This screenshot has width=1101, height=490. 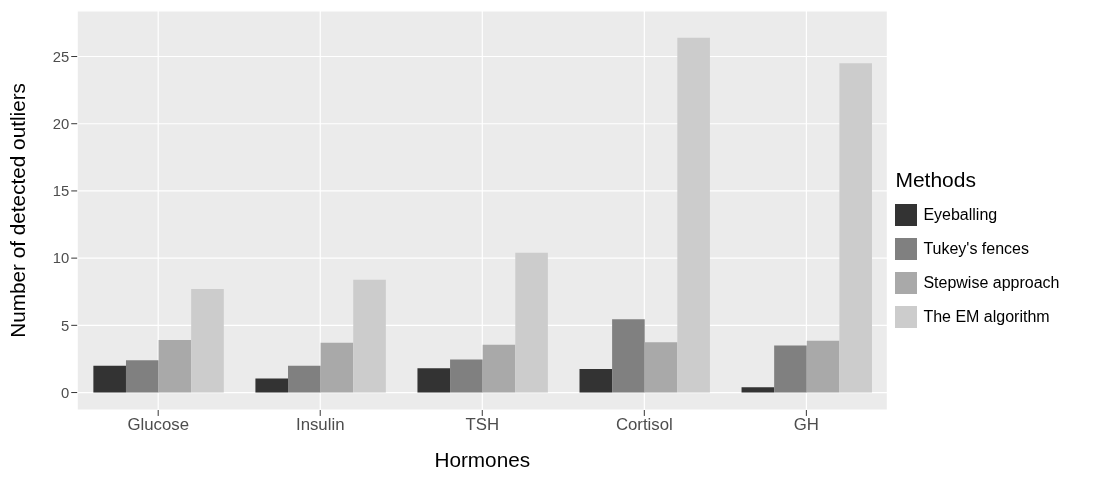 I want to click on legend-label: The EM algorithm, so click(x=986, y=317).